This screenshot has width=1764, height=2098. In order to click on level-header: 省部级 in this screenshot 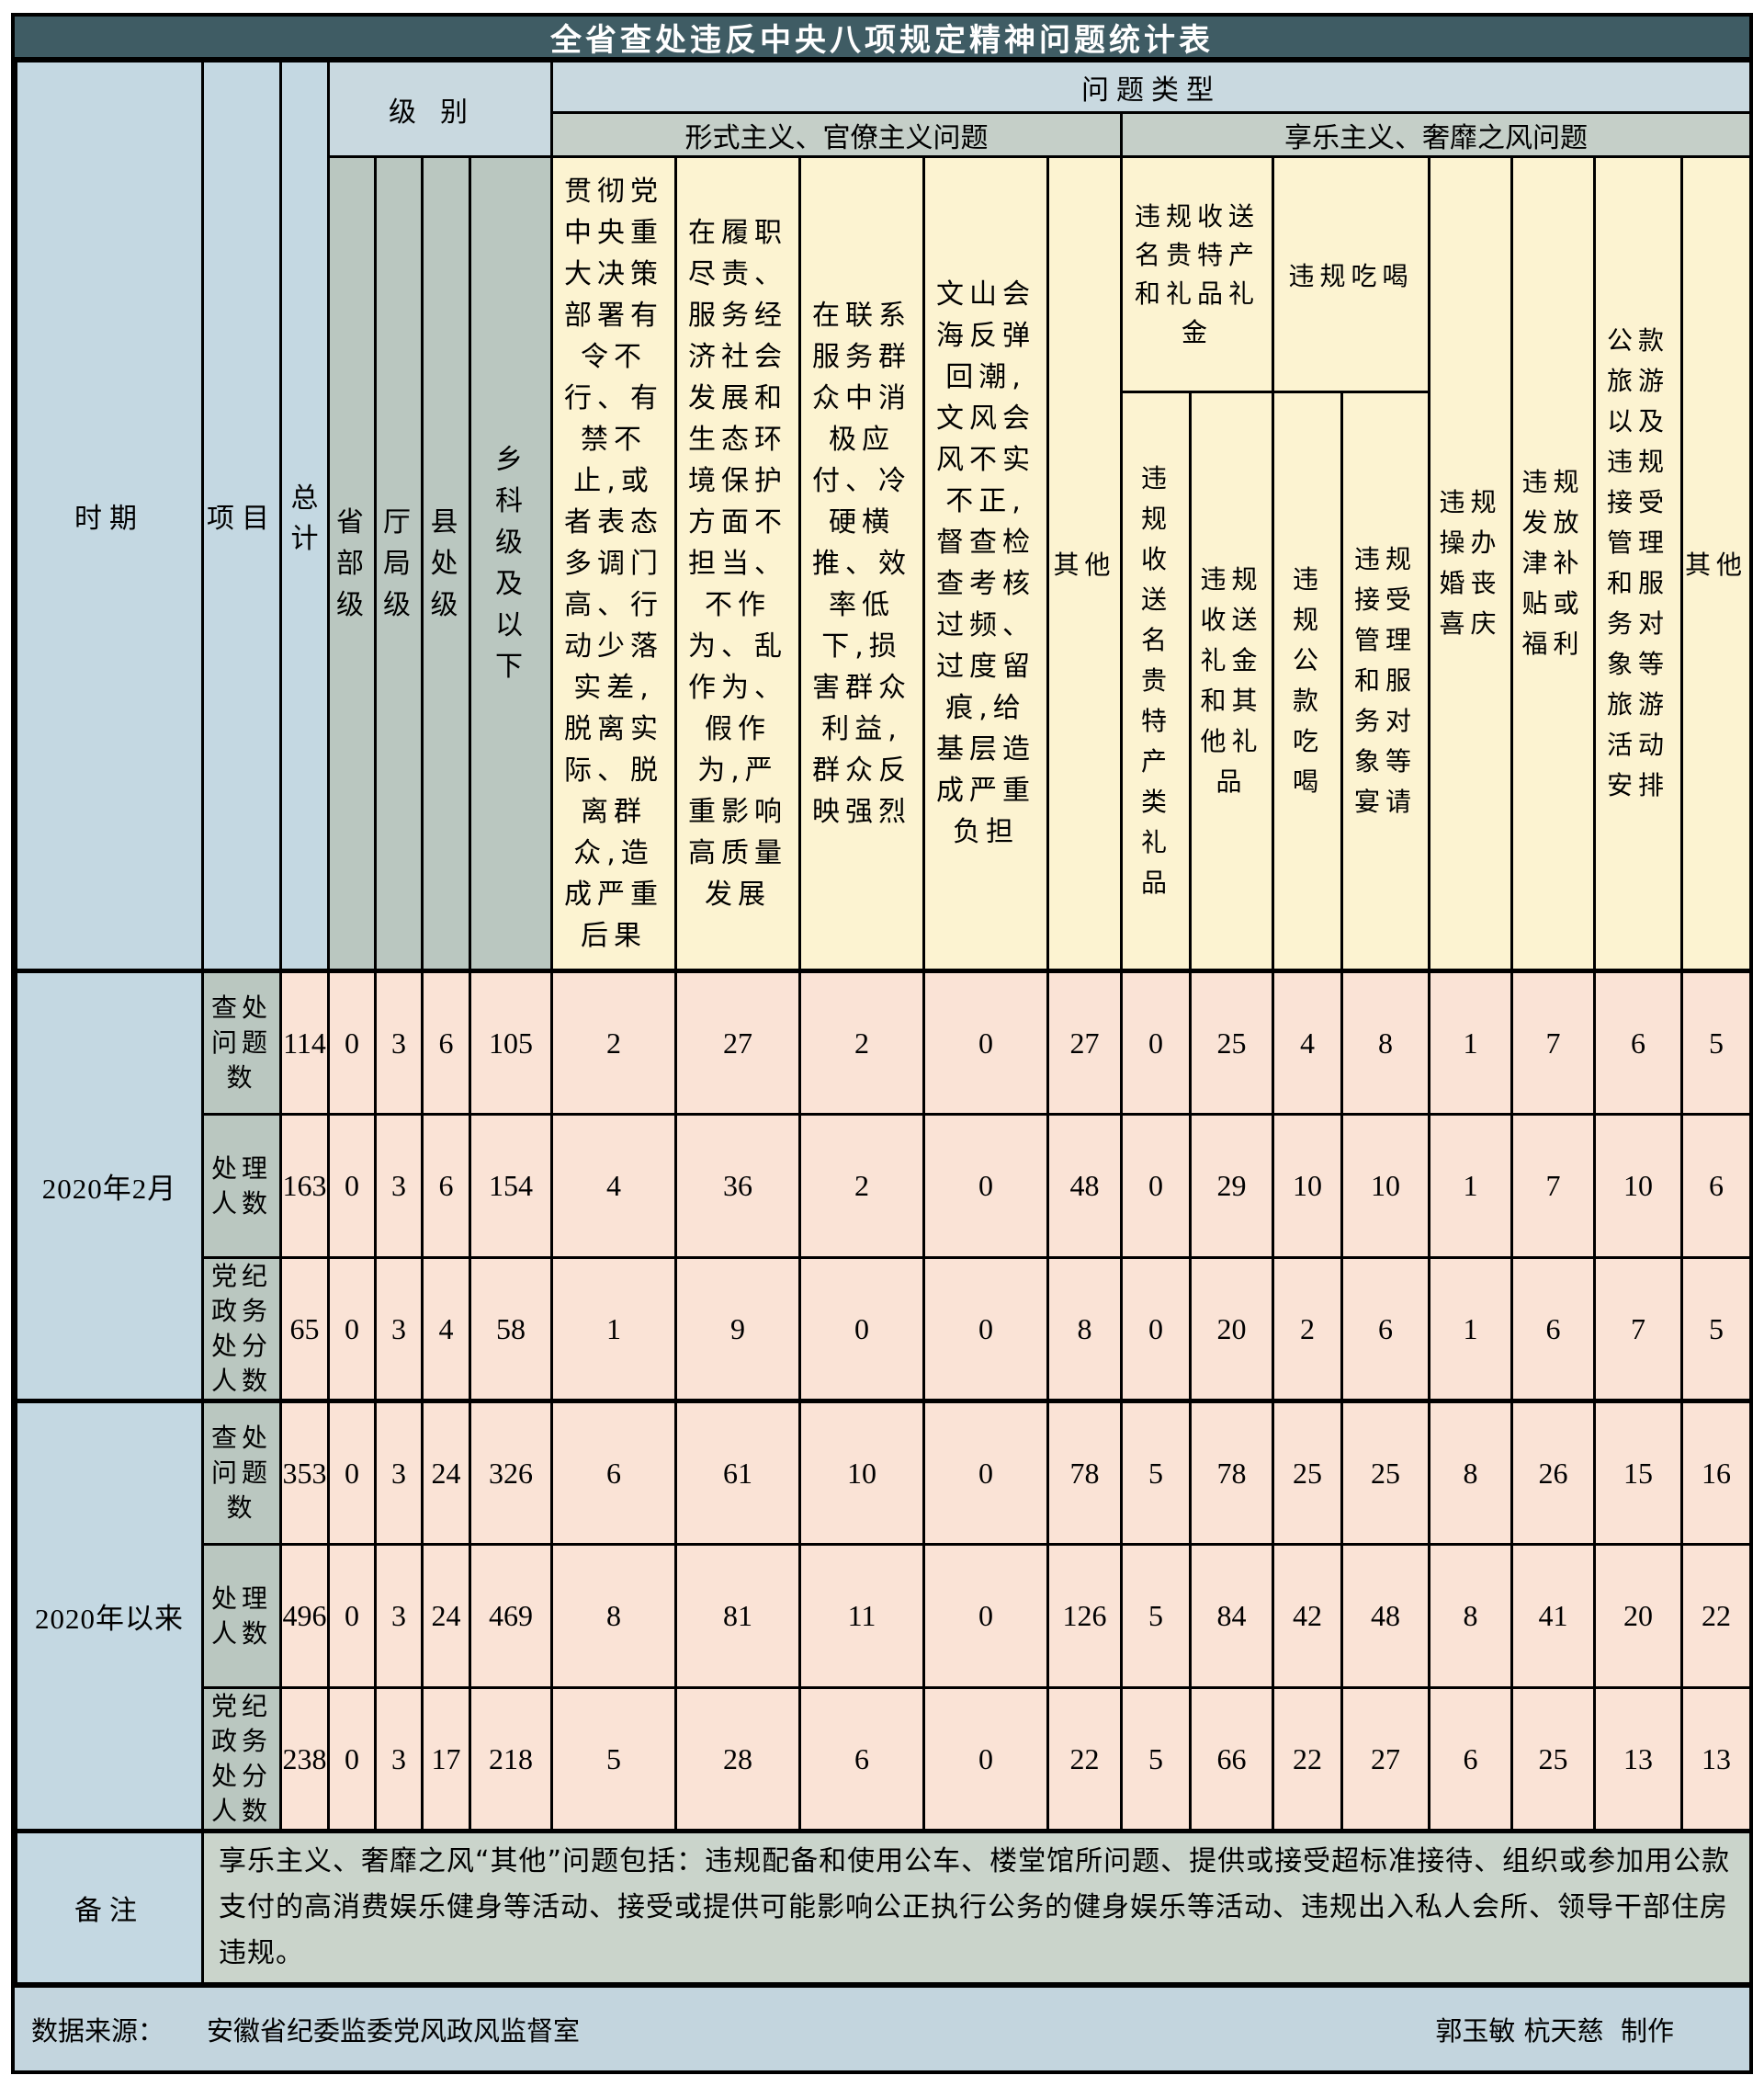, I will do `click(352, 563)`.